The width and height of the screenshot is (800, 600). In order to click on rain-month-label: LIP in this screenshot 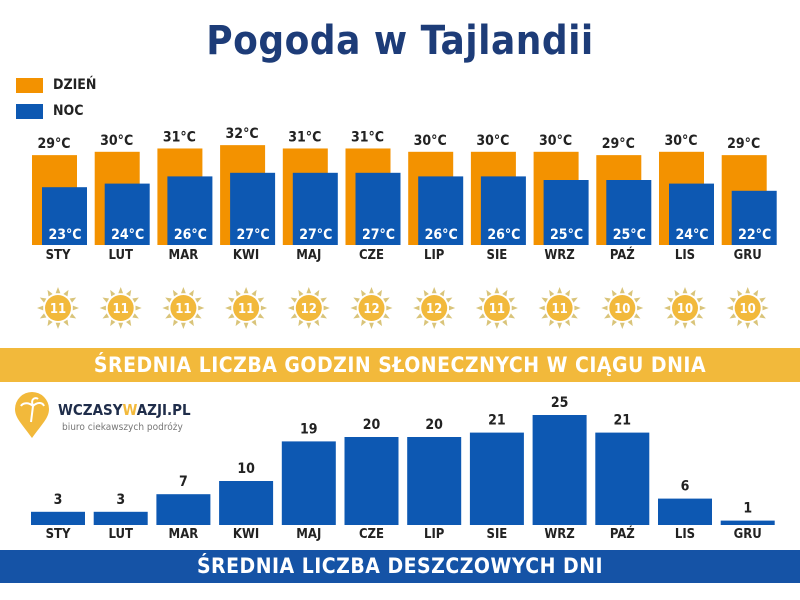, I will do `click(434, 534)`.